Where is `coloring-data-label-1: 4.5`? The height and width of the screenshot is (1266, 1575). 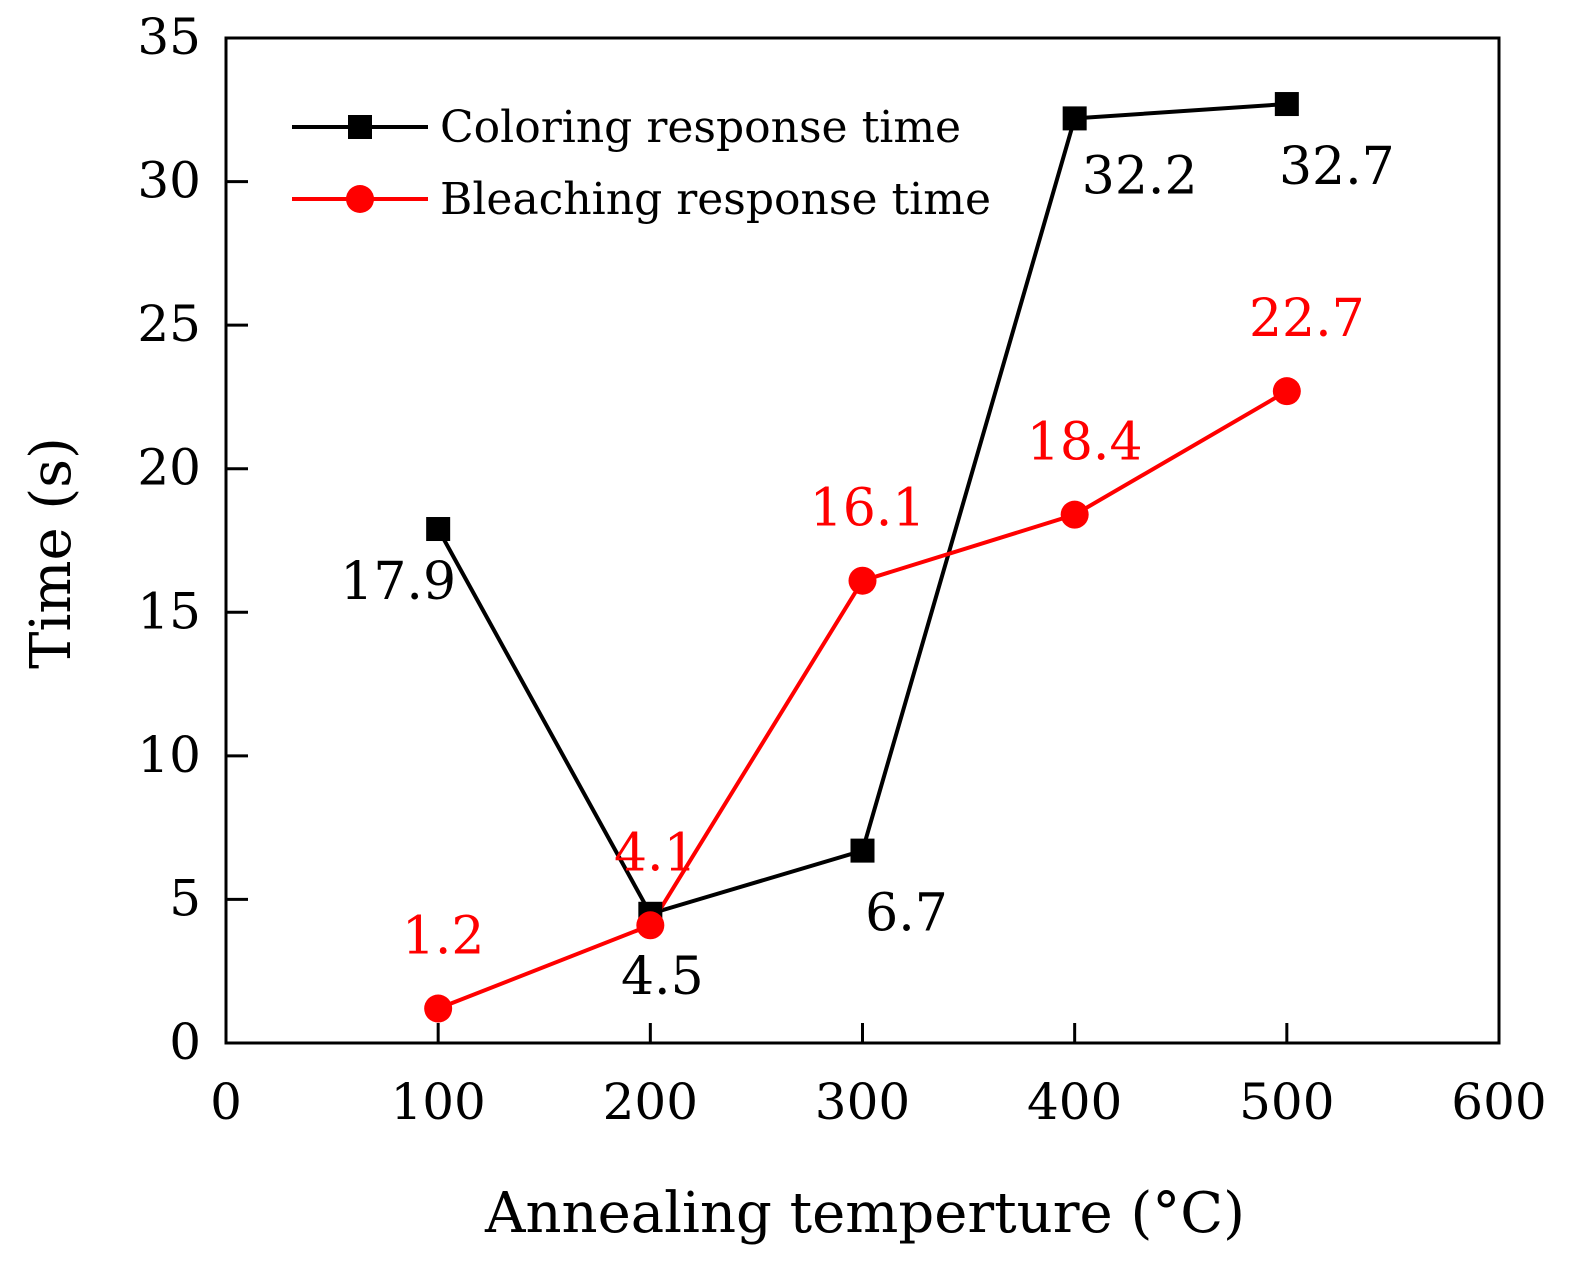 coloring-data-label-1: 4.5 is located at coordinates (662, 977).